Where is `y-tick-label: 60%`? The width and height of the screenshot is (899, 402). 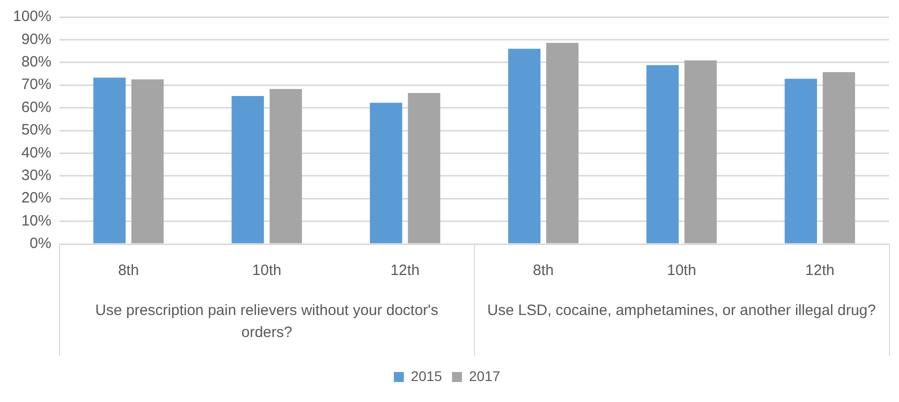 y-tick-label: 60% is located at coordinates (36, 107).